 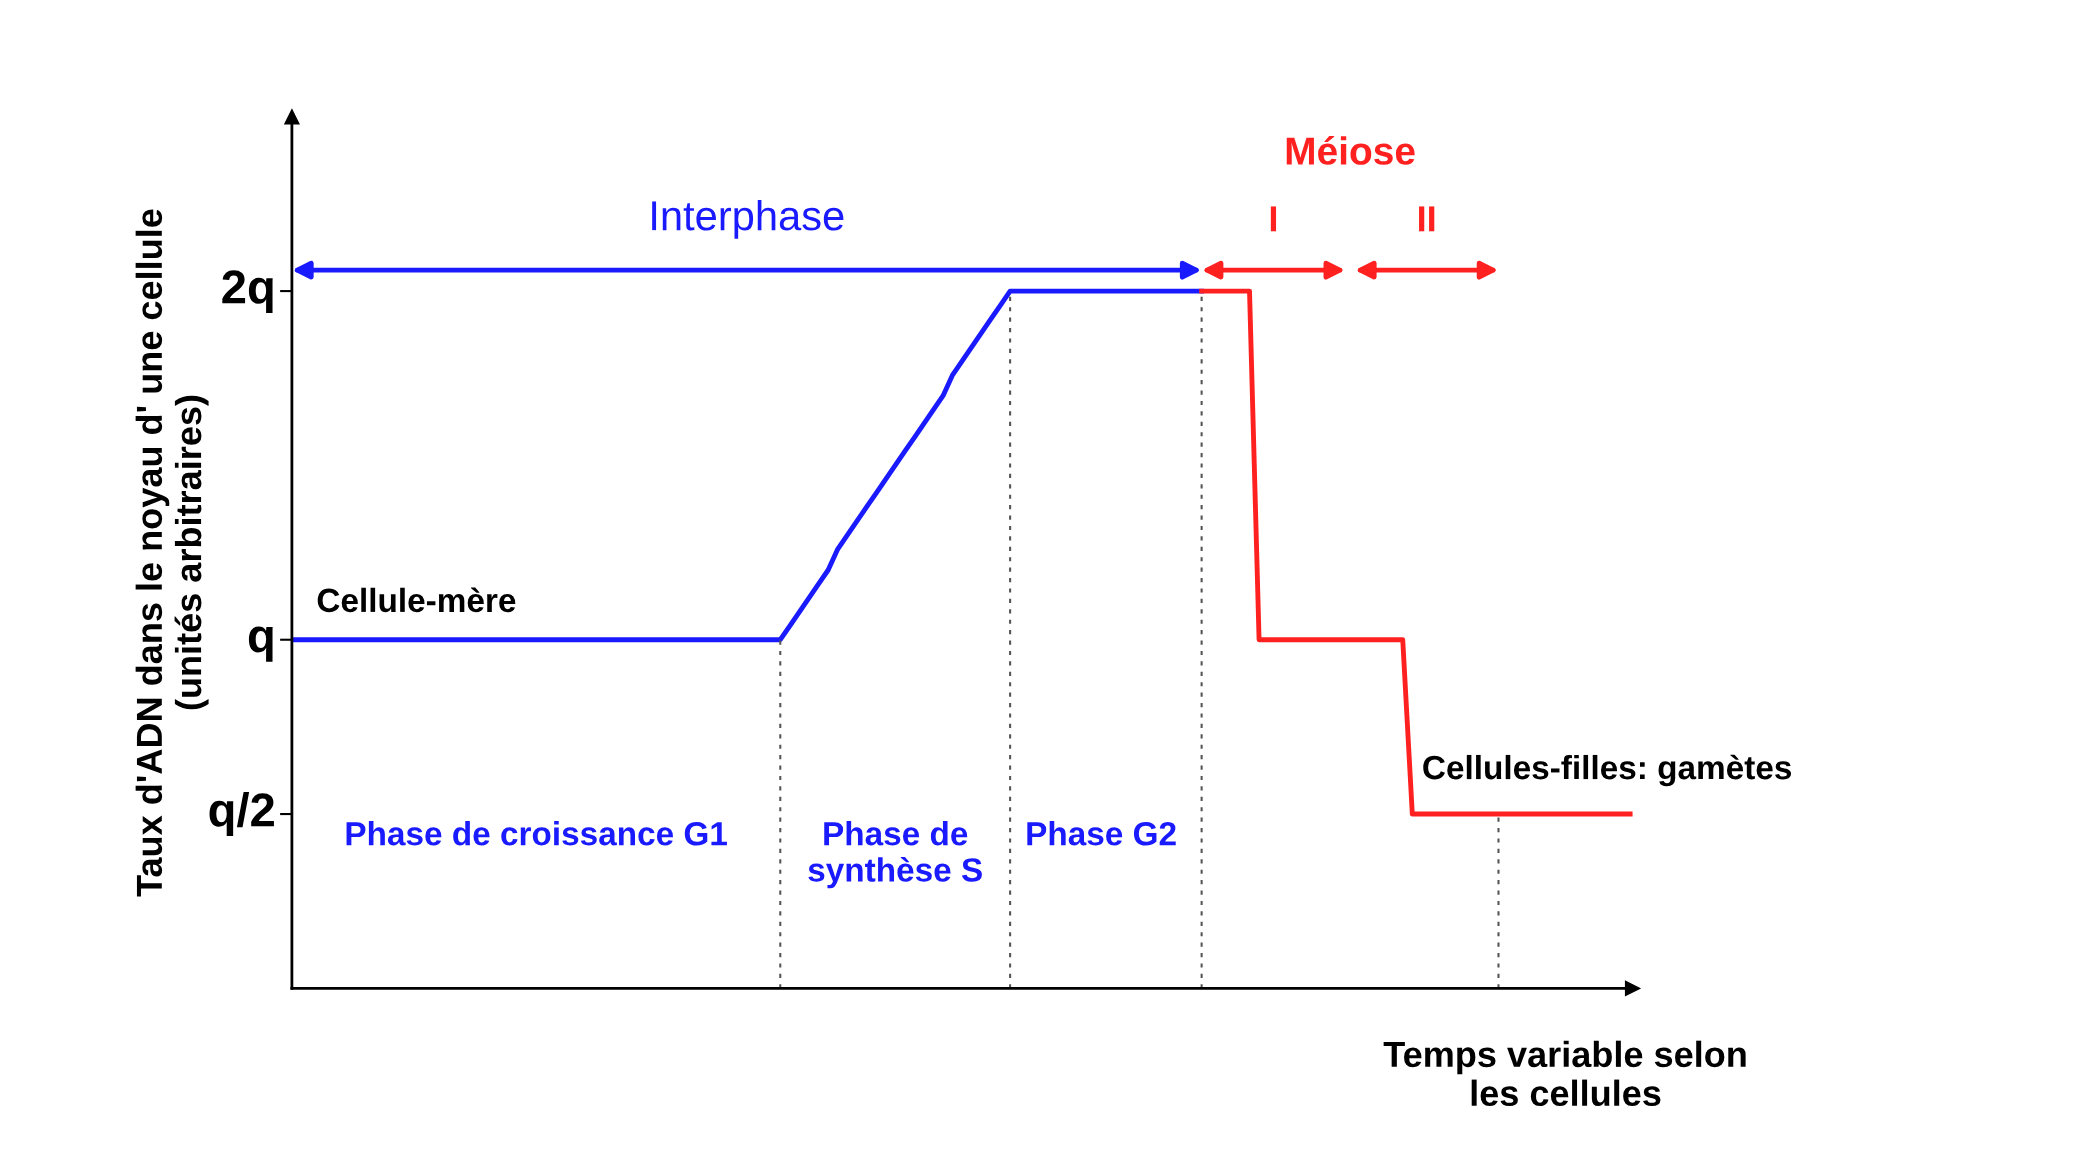 What do you see at coordinates (260, 644) in the screenshot?
I see `text: q` at bounding box center [260, 644].